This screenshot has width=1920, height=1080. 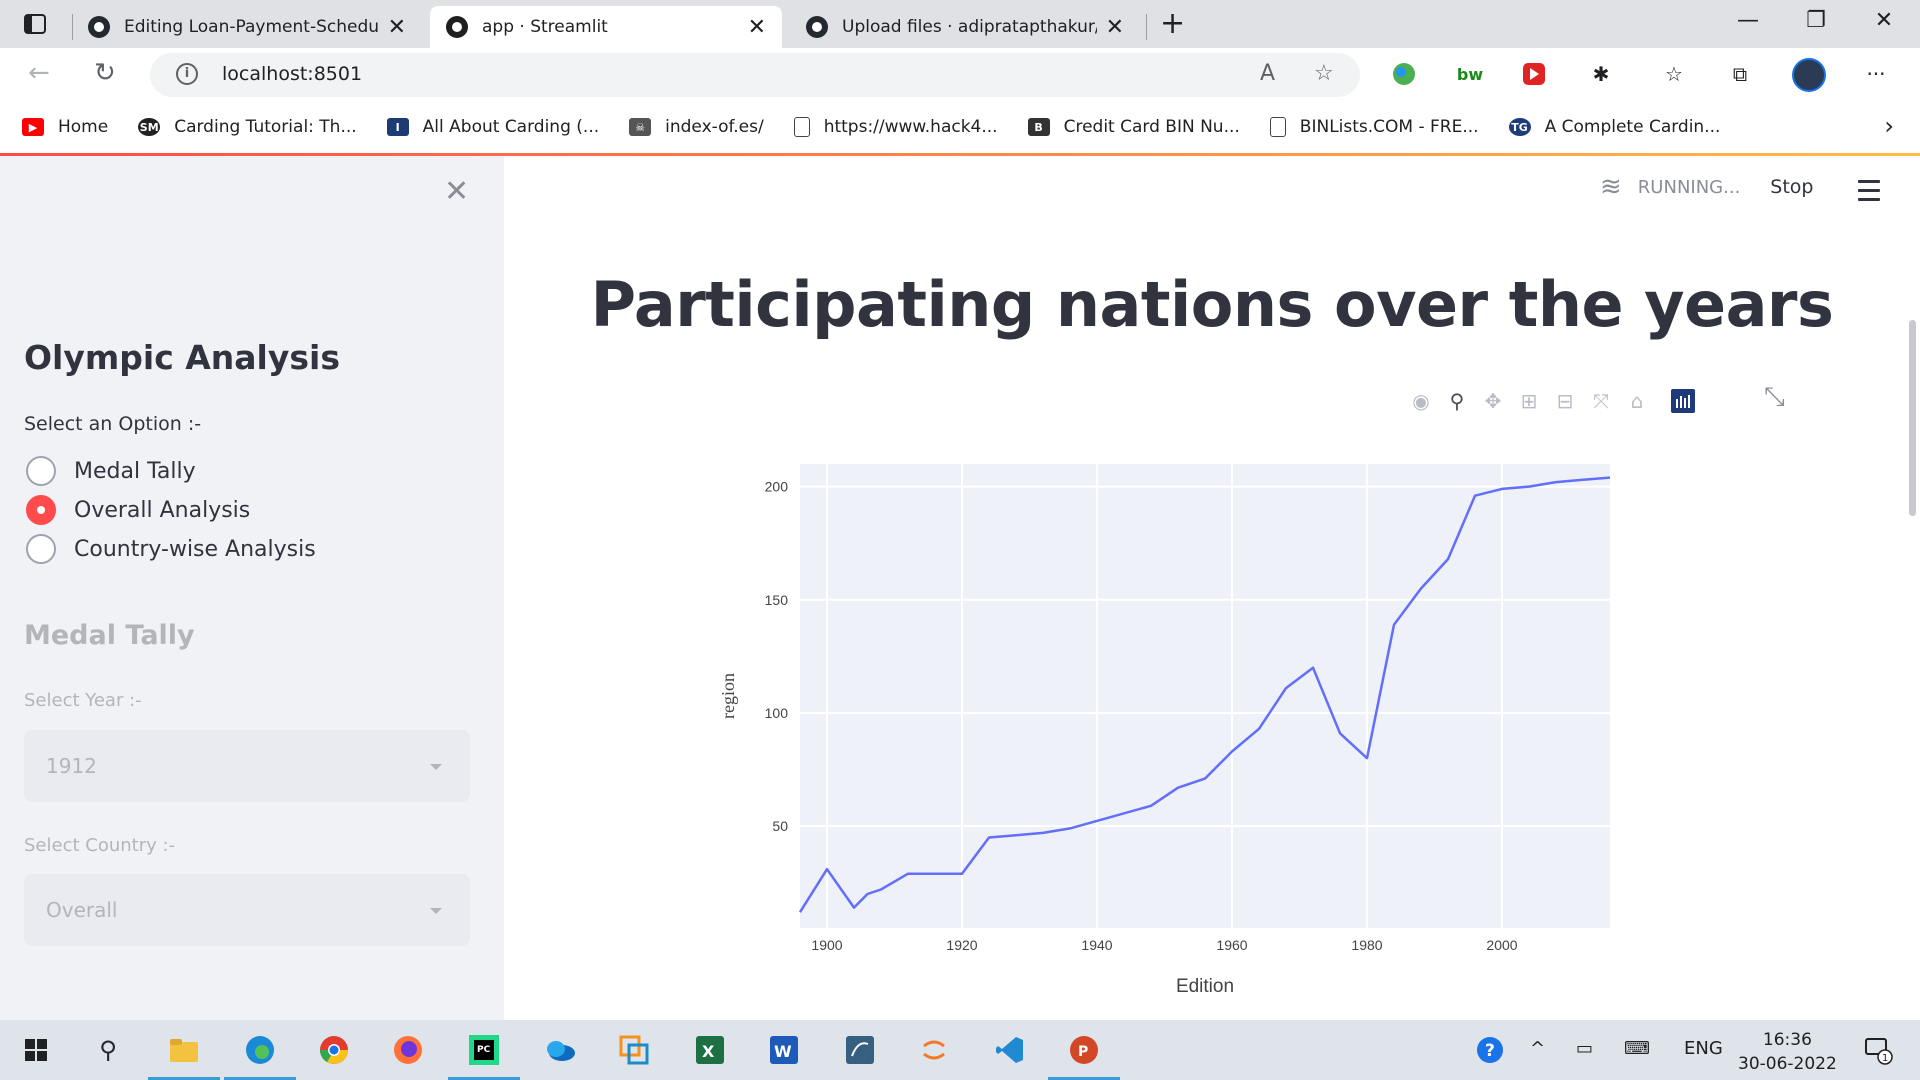 I want to click on country-select: Overall, so click(x=247, y=910).